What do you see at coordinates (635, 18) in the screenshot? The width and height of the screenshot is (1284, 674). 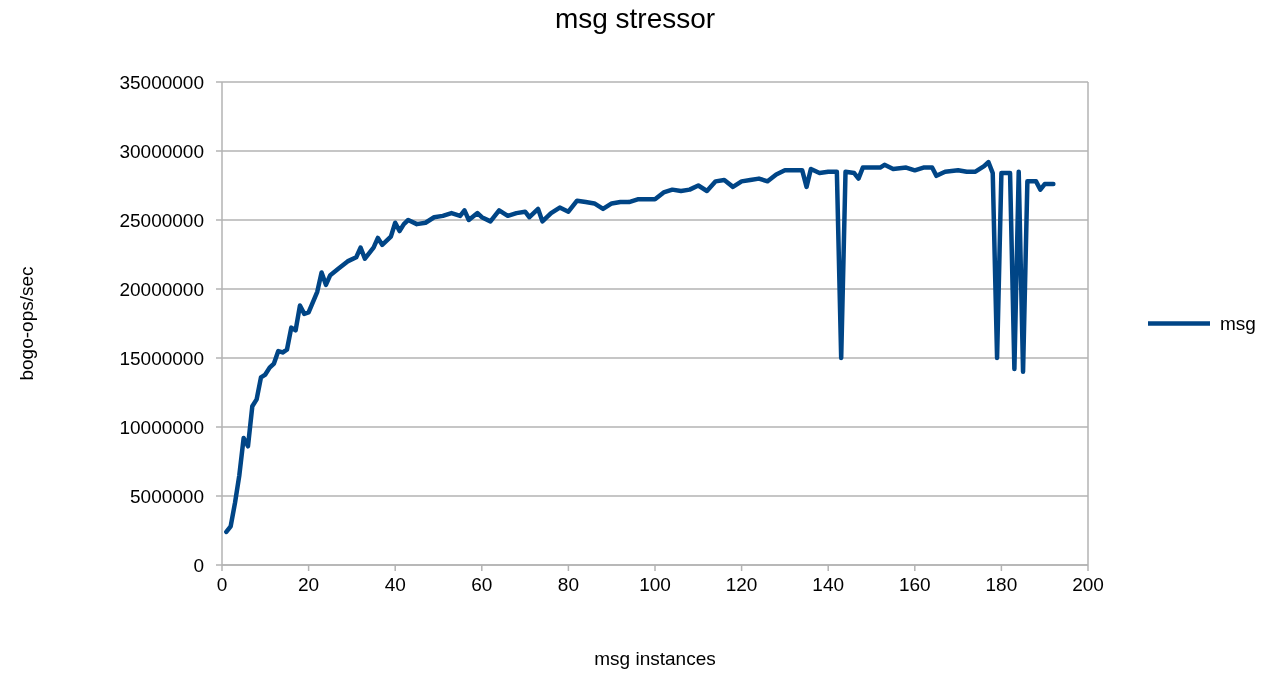 I see `chart-title: msg stressor` at bounding box center [635, 18].